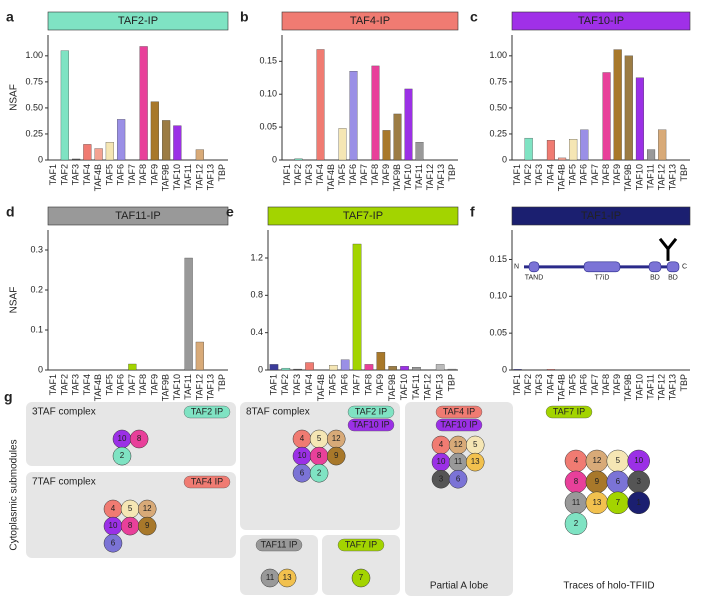  I want to click on chart-title: TAF2-IP, so click(138, 21).